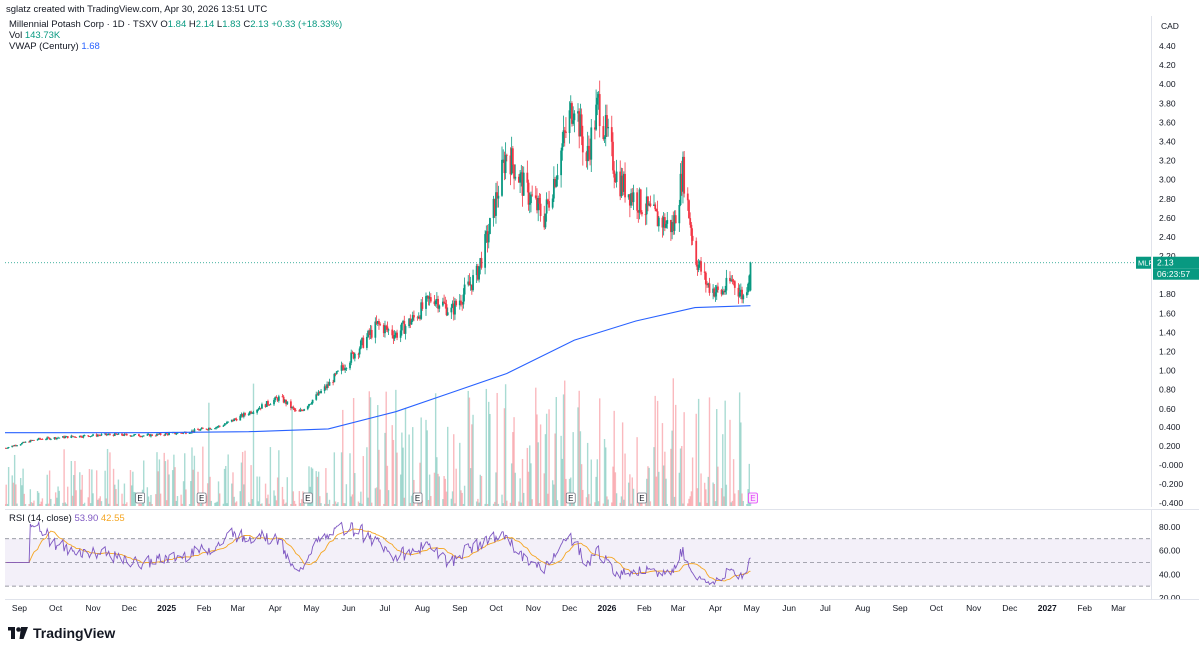 The image size is (1199, 650). I want to click on rsi-pane: RSI (14, close) 53.90 42.55, so click(578, 554).